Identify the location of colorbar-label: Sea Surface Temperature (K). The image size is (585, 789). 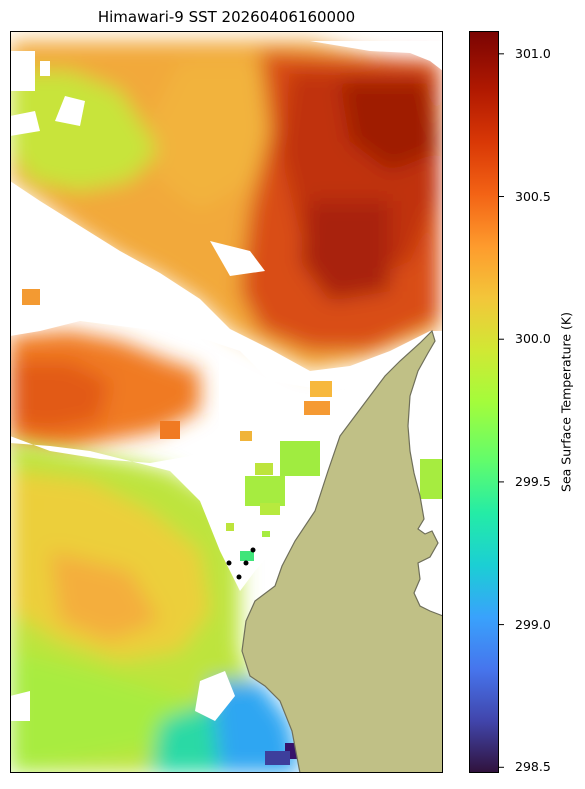
(566, 402).